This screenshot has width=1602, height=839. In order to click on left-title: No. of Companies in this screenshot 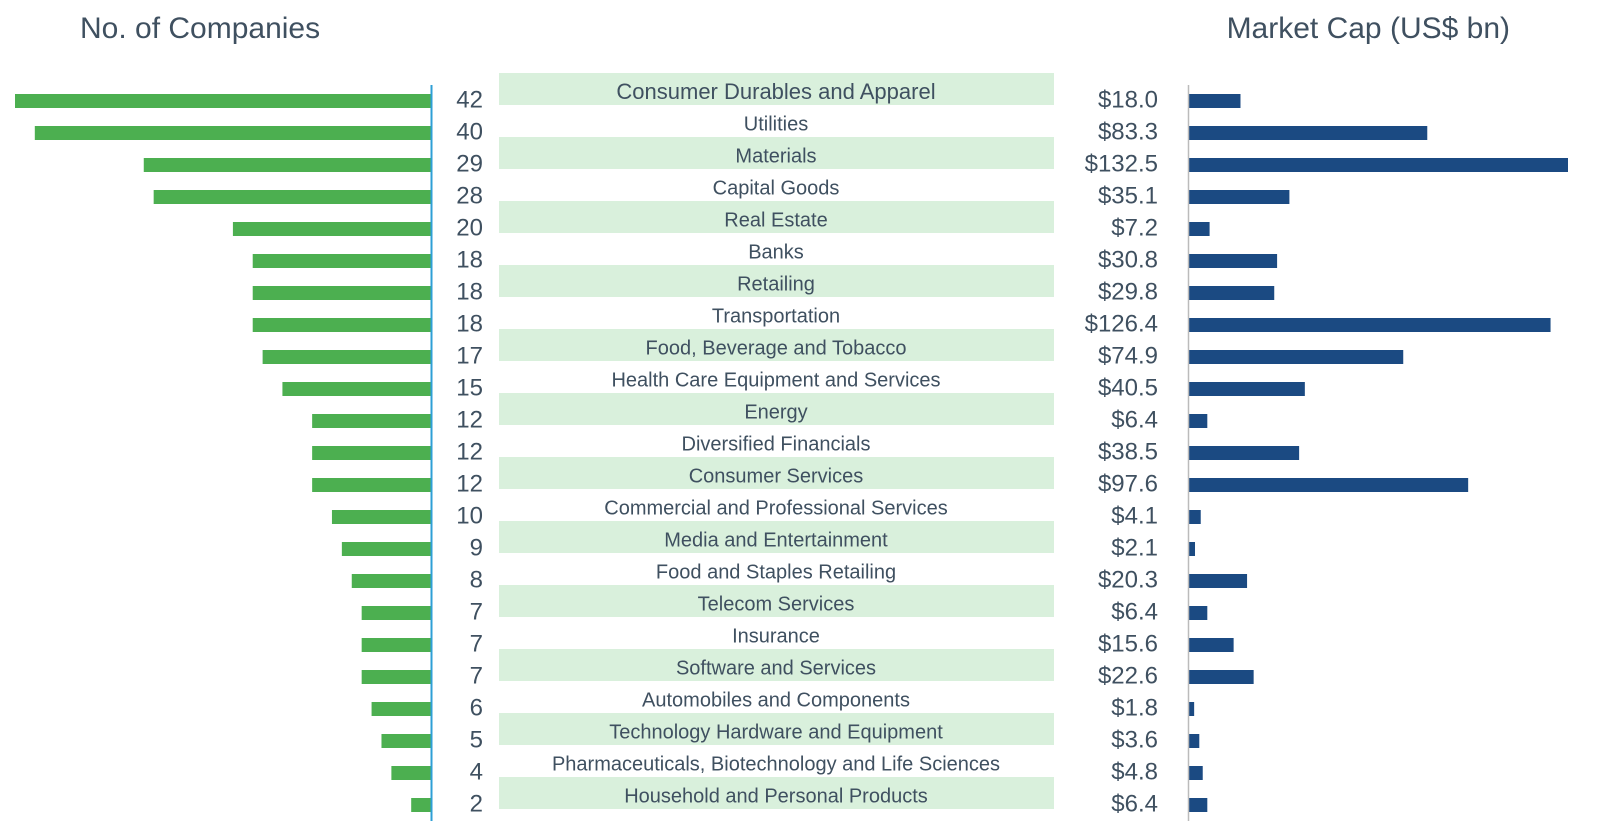, I will do `click(200, 28)`.